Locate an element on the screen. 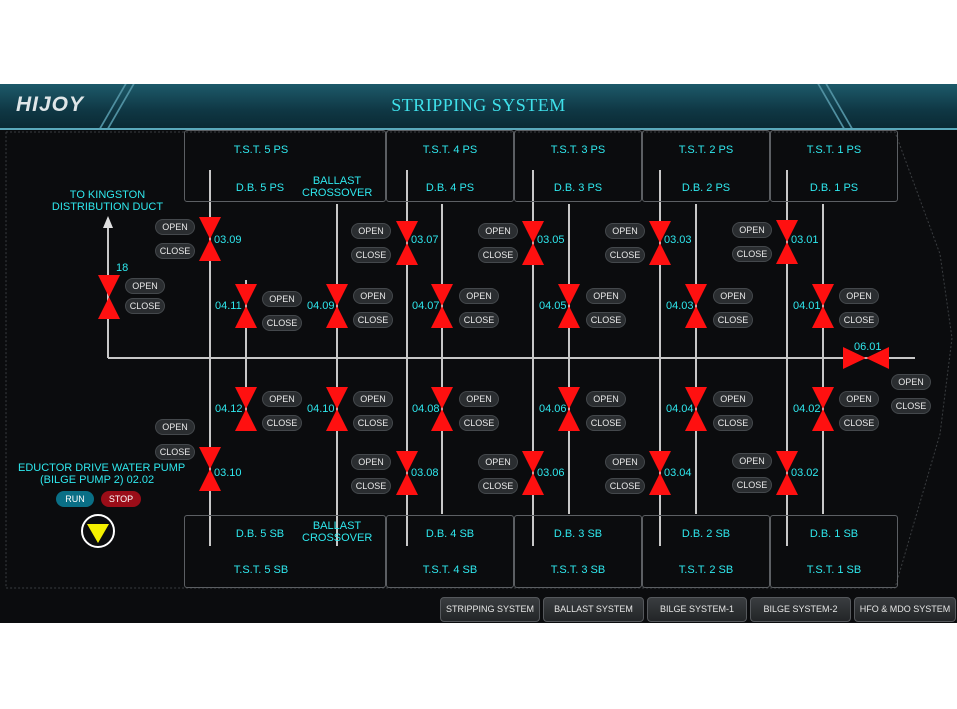  tab-ballast-system: BALLAST SYSTEM is located at coordinates (593, 609).